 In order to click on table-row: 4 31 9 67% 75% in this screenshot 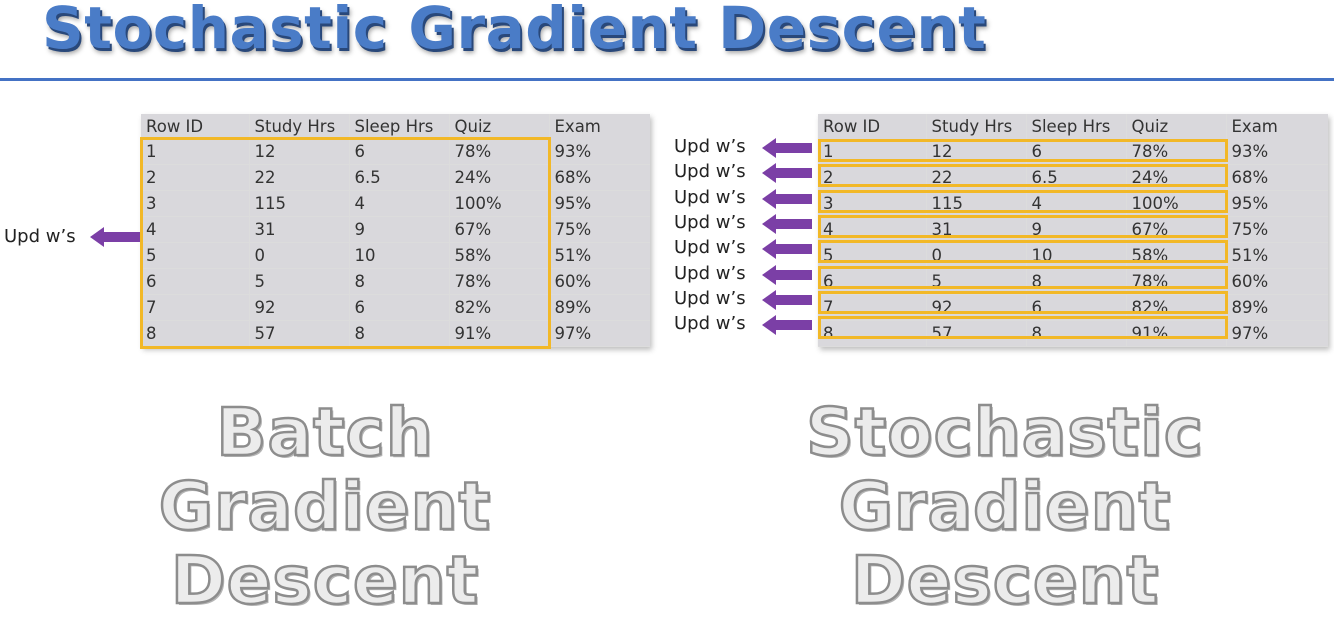, I will do `click(1073, 229)`.